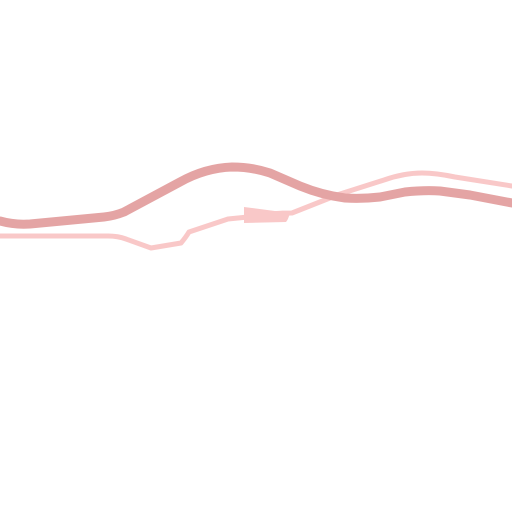  I want to click on primary-road, so click(256, 195).